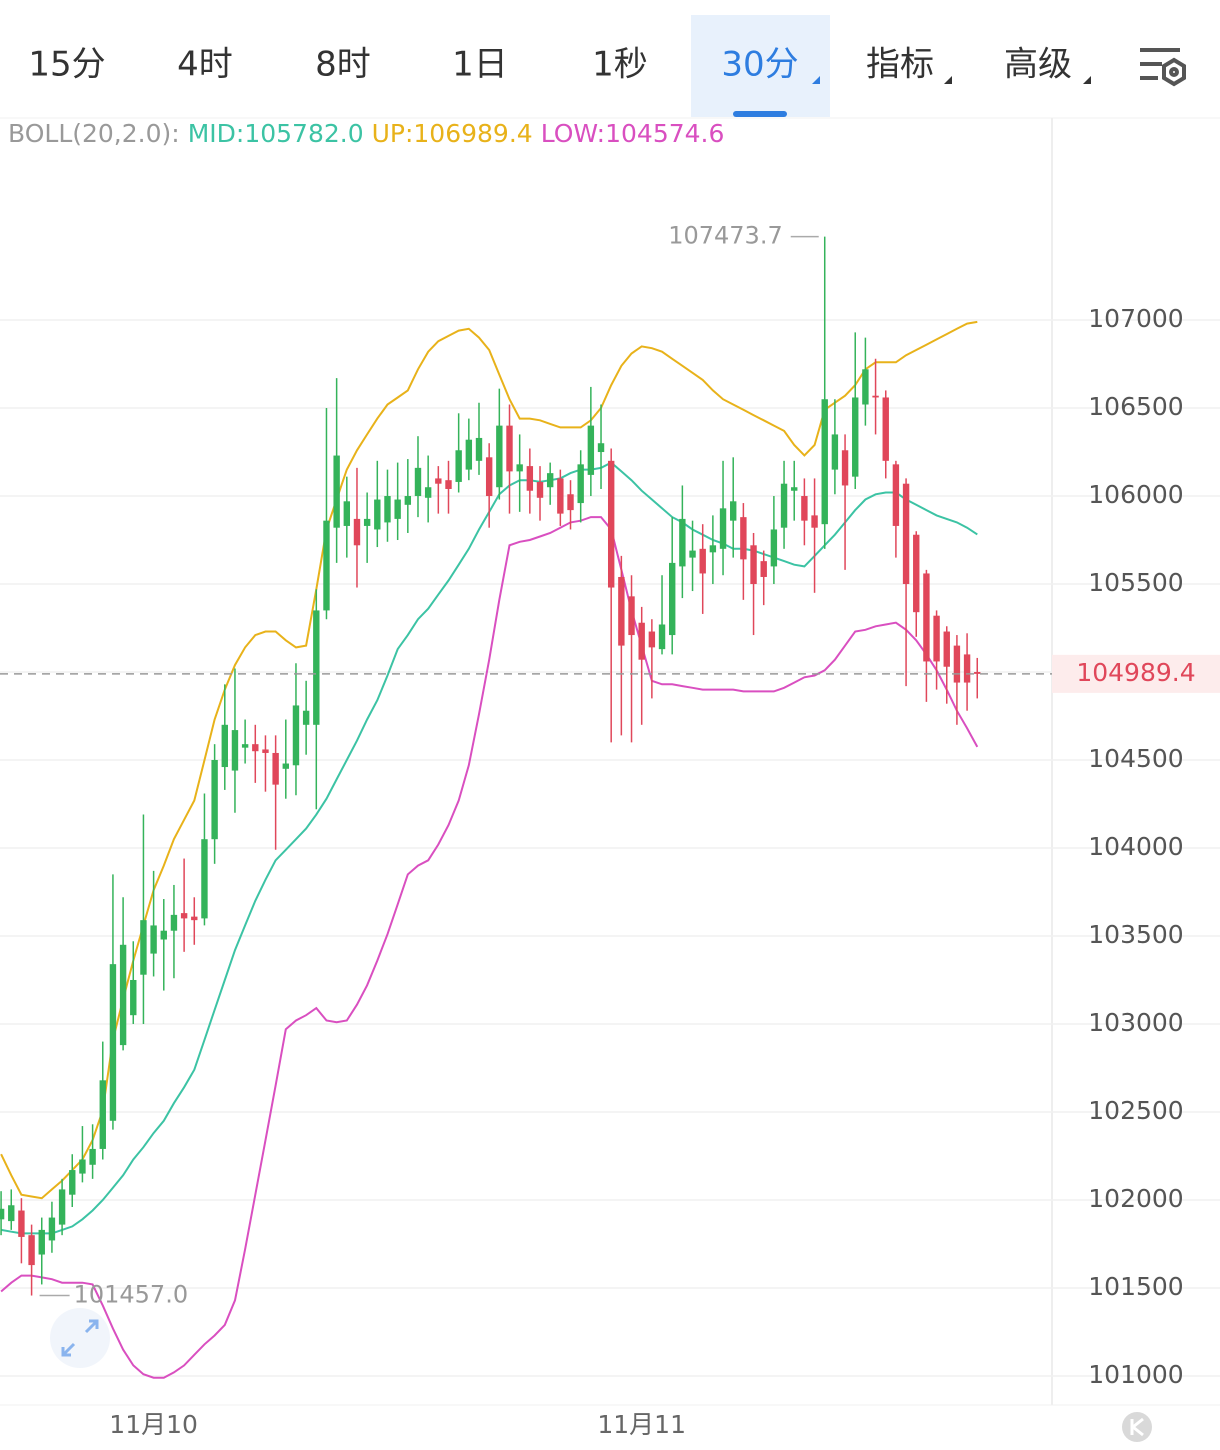 The width and height of the screenshot is (1220, 1450). What do you see at coordinates (80, 1338) in the screenshot?
I see `expand-button` at bounding box center [80, 1338].